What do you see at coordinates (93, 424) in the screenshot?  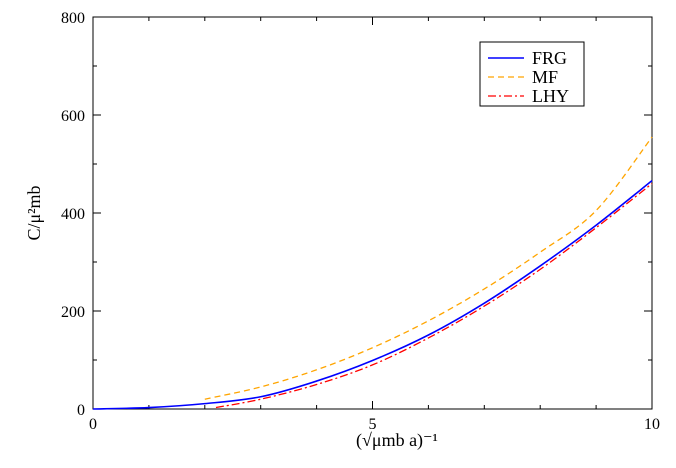 I see `x-tick-label: 0` at bounding box center [93, 424].